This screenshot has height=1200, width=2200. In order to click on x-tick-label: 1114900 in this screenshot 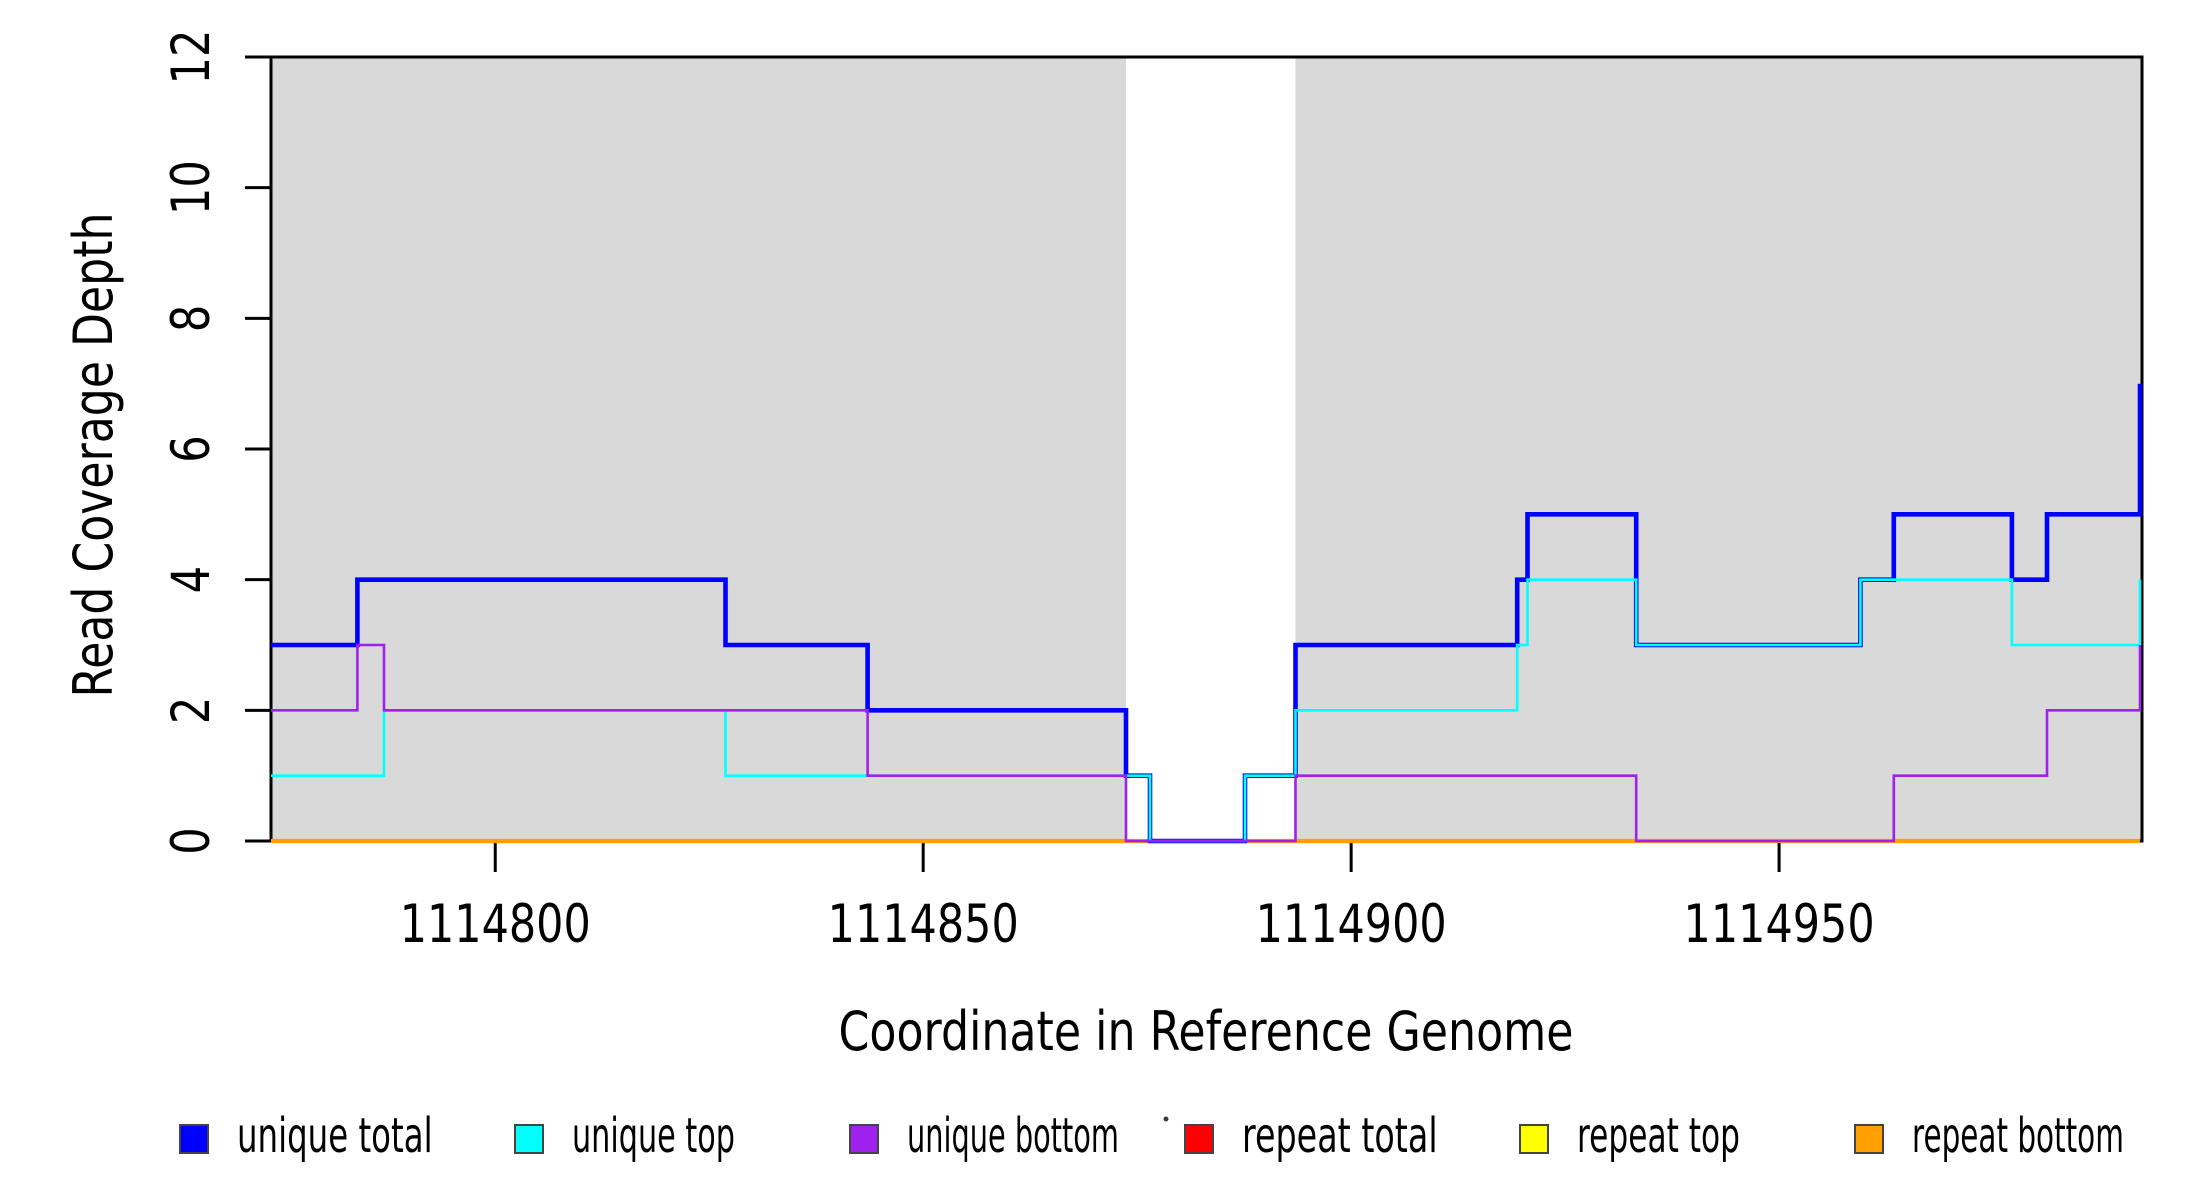, I will do `click(1351, 924)`.